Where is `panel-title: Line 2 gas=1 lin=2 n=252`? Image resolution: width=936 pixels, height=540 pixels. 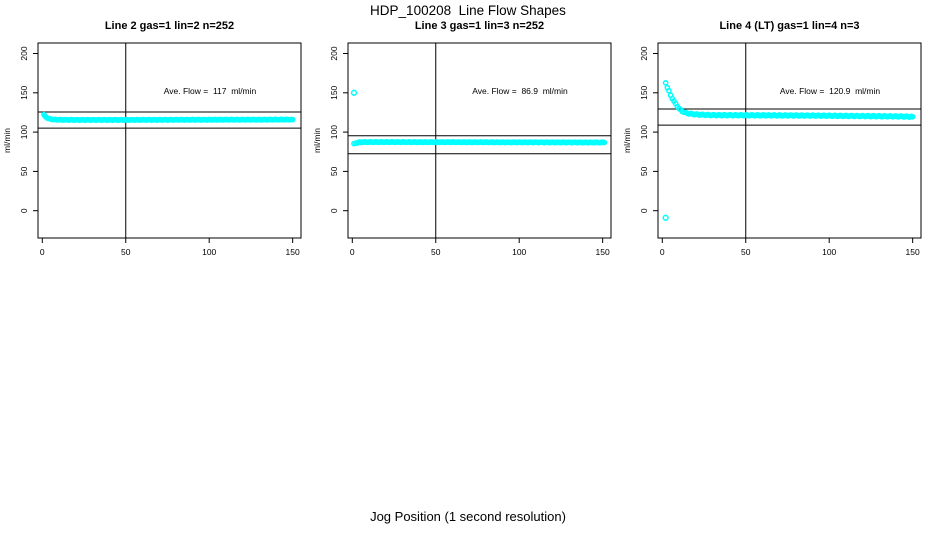 panel-title: Line 2 gas=1 lin=2 n=252 is located at coordinates (169, 26).